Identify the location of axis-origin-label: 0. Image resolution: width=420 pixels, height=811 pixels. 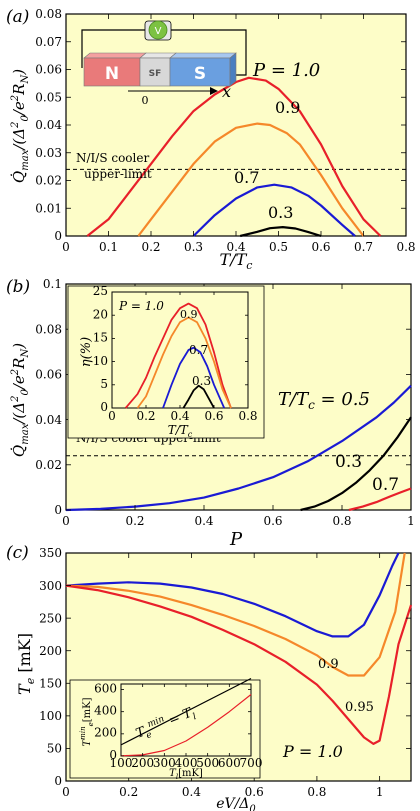
(145, 100).